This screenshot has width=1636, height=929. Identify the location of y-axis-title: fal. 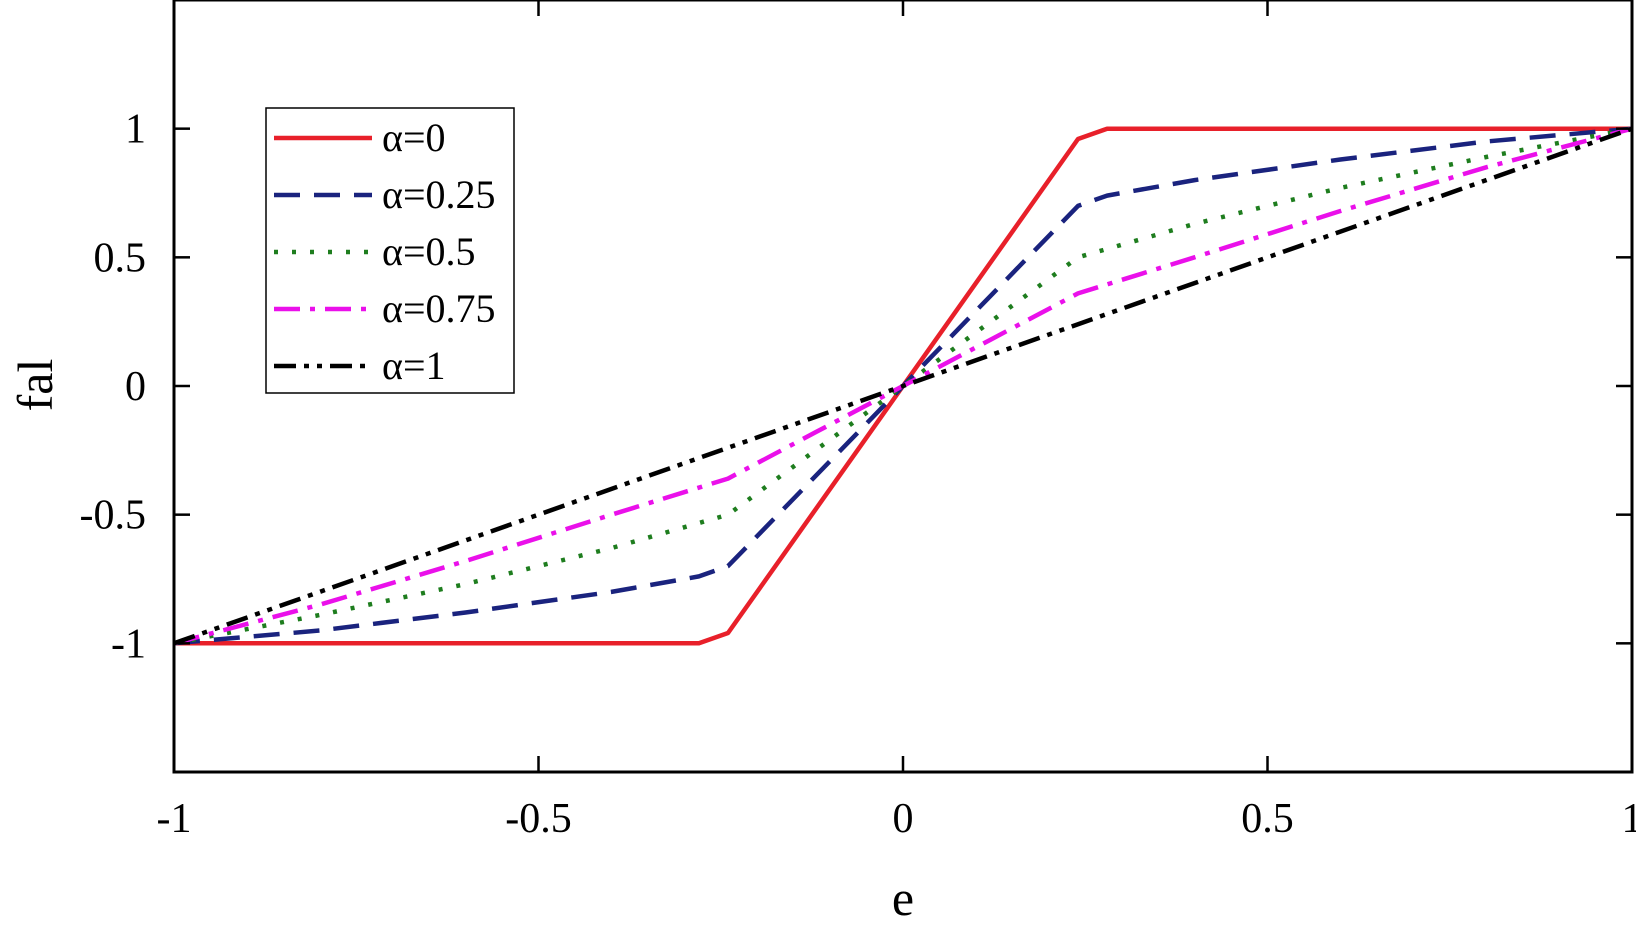
(35, 385).